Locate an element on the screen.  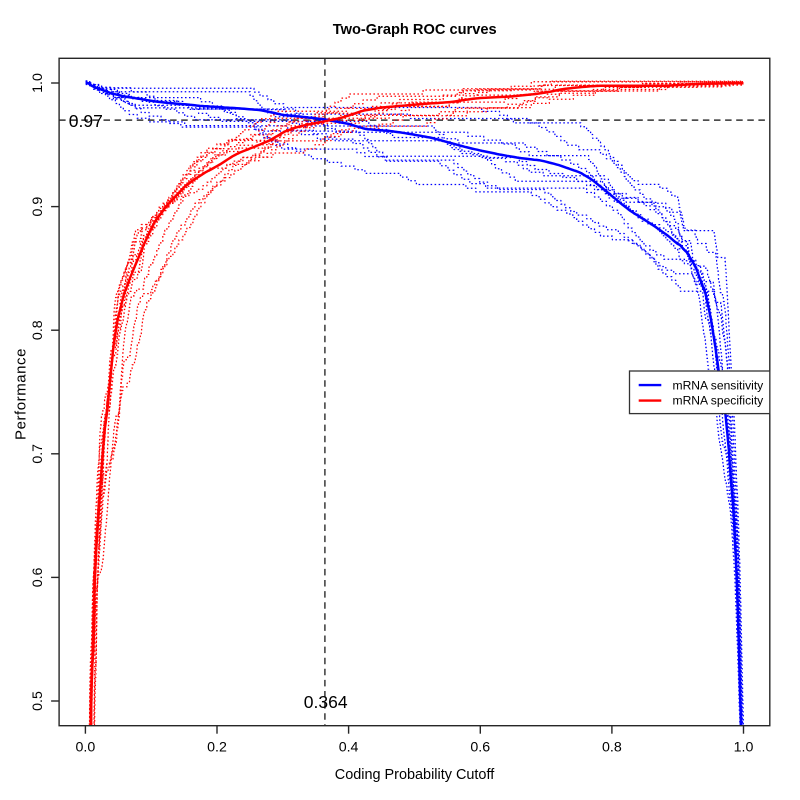
svg-text: 0.97 is located at coordinates (86, 121).